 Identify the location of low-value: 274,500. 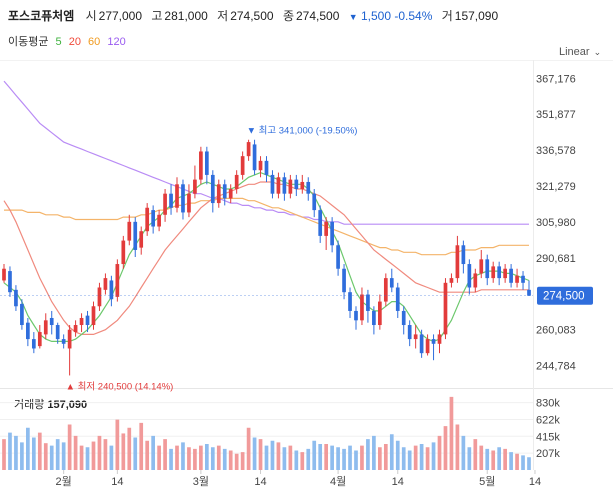
(252, 16).